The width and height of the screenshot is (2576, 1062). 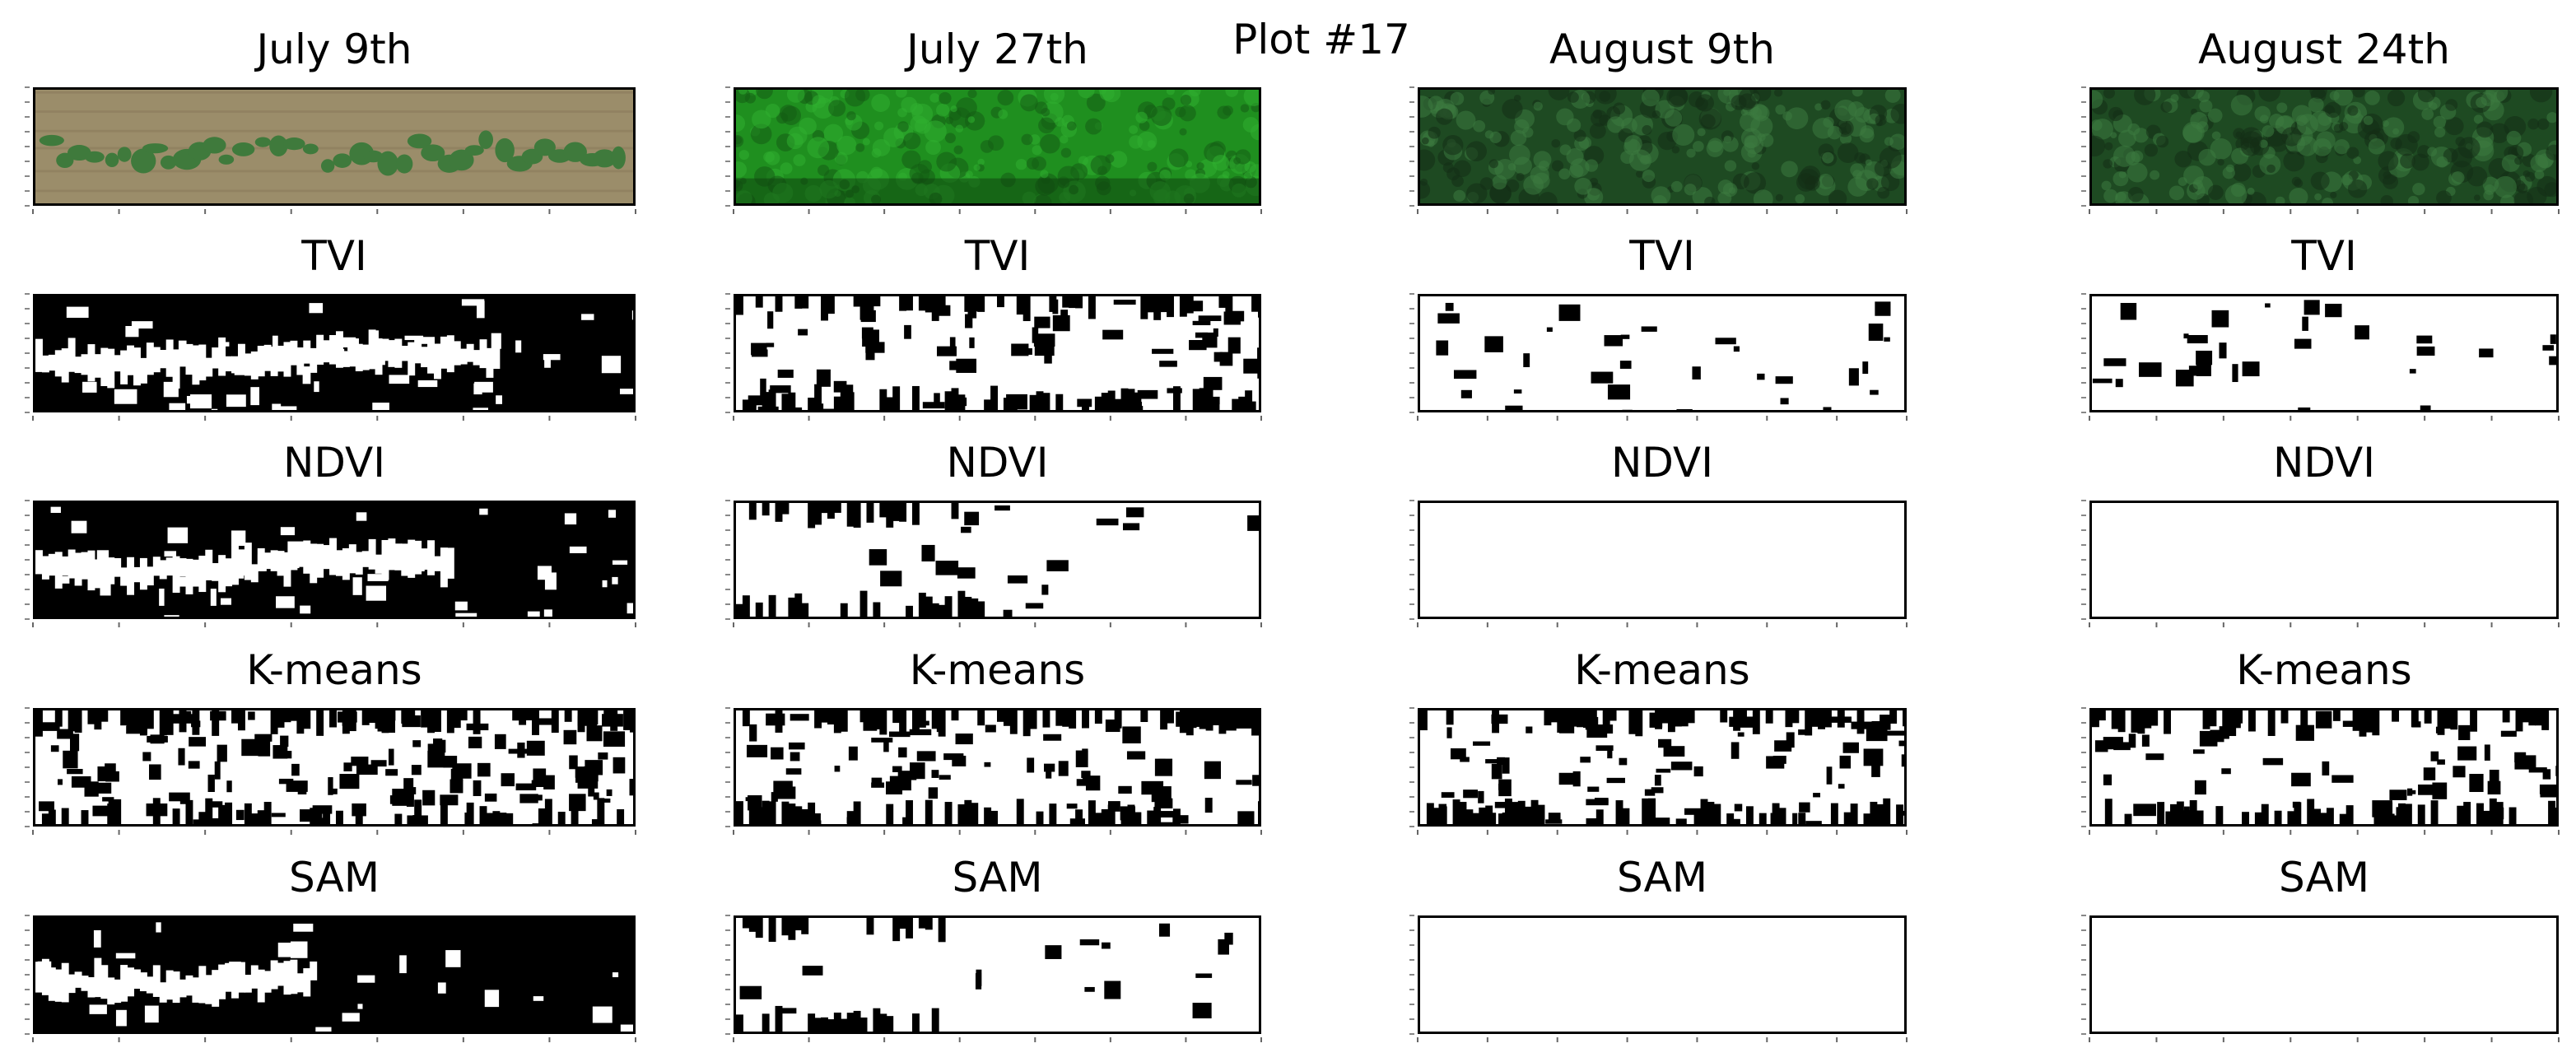 I want to click on mask-panel-tvi-july-27th, so click(x=997, y=353).